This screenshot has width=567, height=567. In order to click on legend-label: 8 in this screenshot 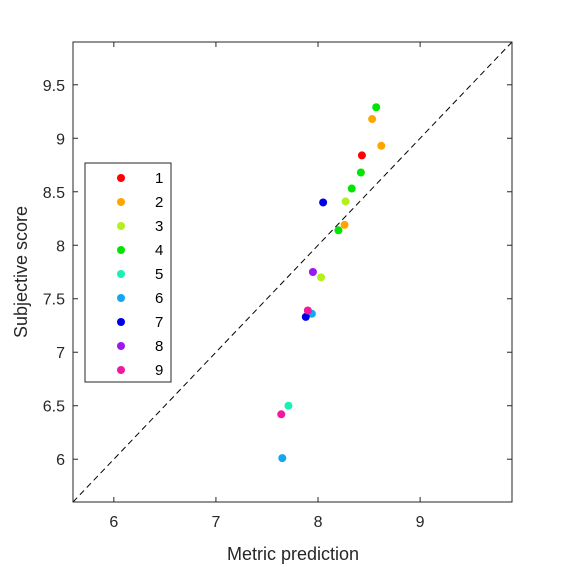, I will do `click(159, 346)`.